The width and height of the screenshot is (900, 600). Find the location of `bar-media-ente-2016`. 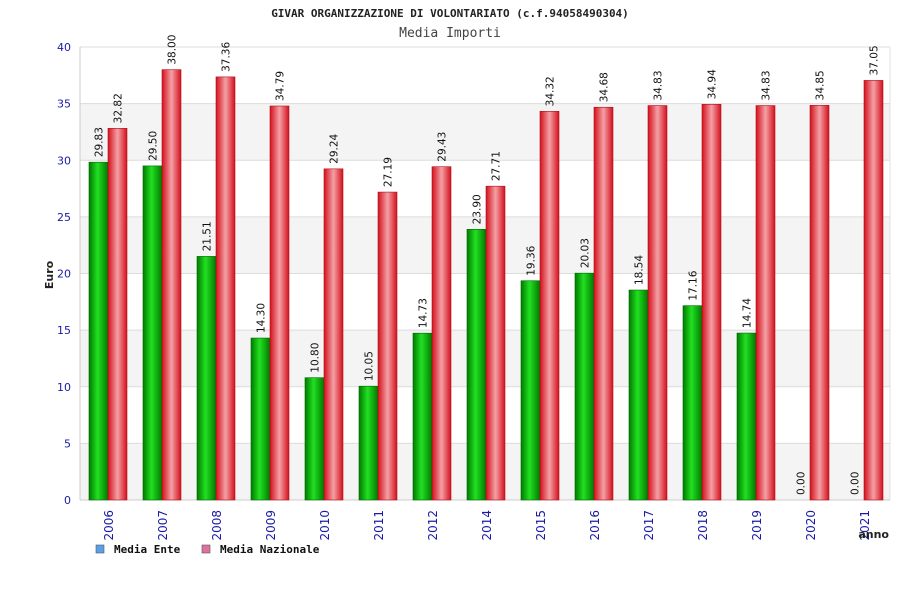

bar-media-ente-2016 is located at coordinates (584, 386).